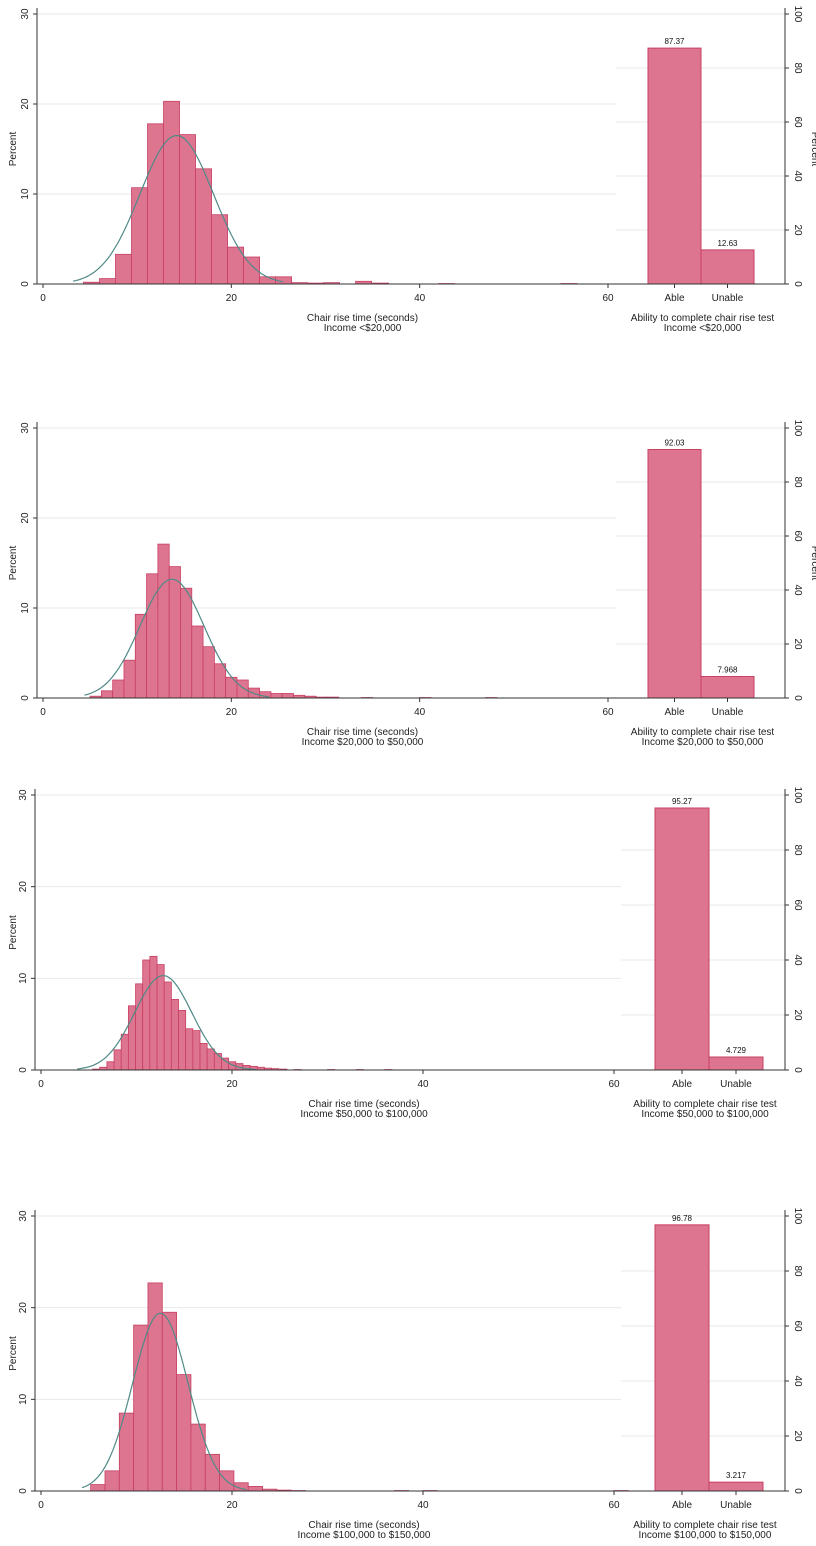 This screenshot has width=816, height=1546. I want to click on y2-tick-label: 40, so click(797, 1381).